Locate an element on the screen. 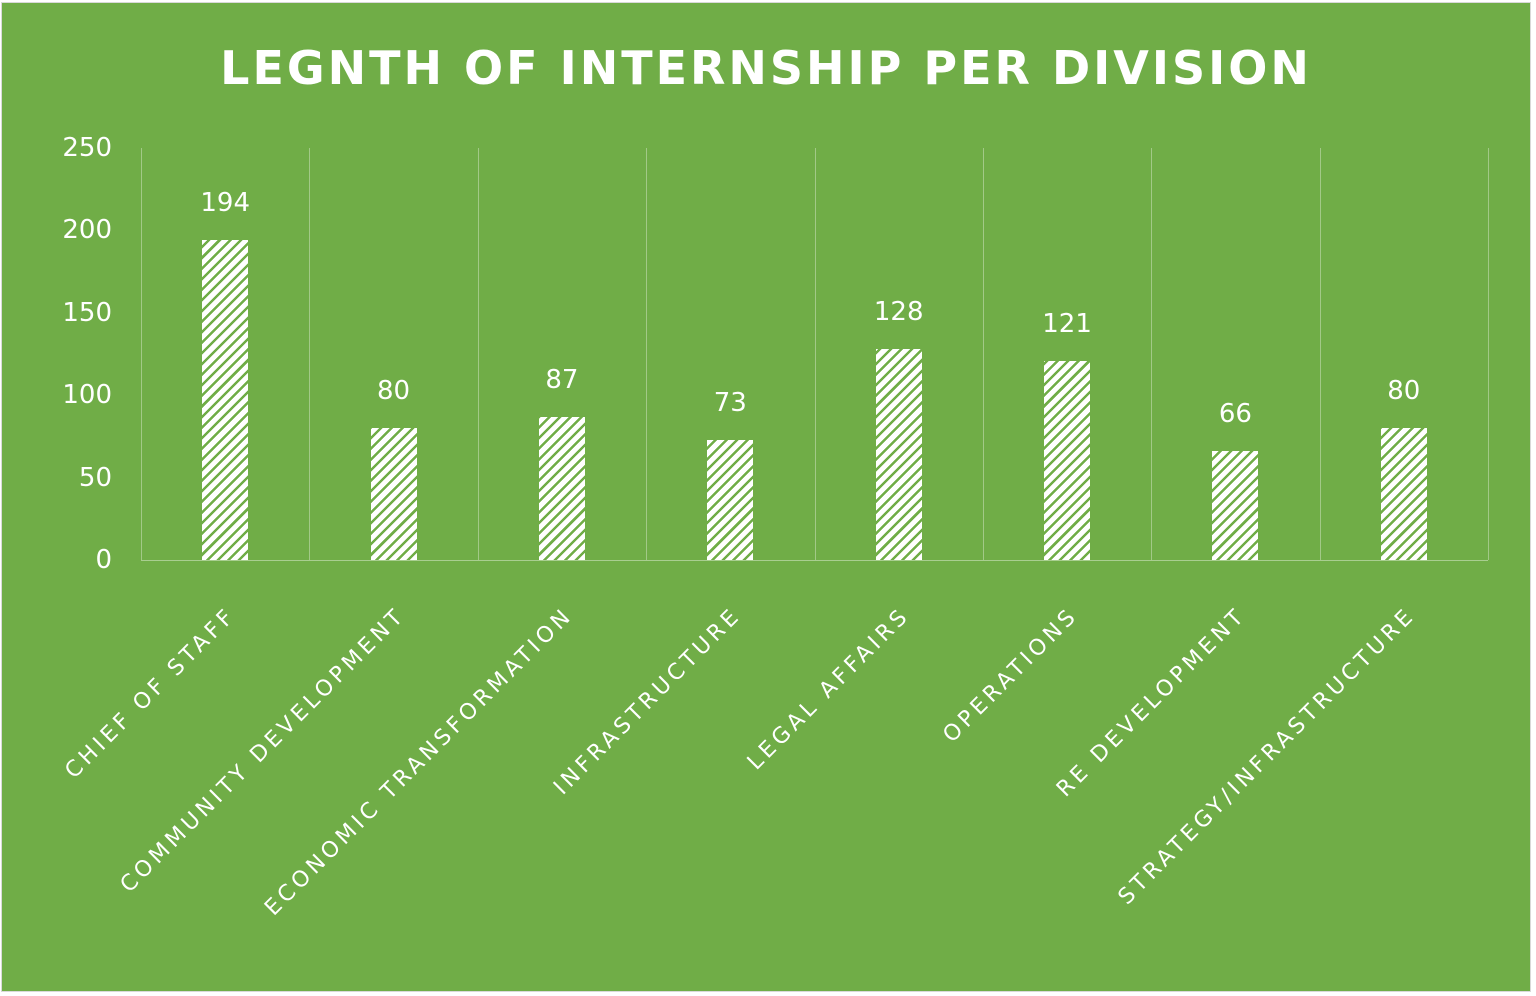 This screenshot has width=1536, height=996. x-axis-category-label: STRATEGY/INFRASTRUCTURE is located at coordinates (1267, 756).